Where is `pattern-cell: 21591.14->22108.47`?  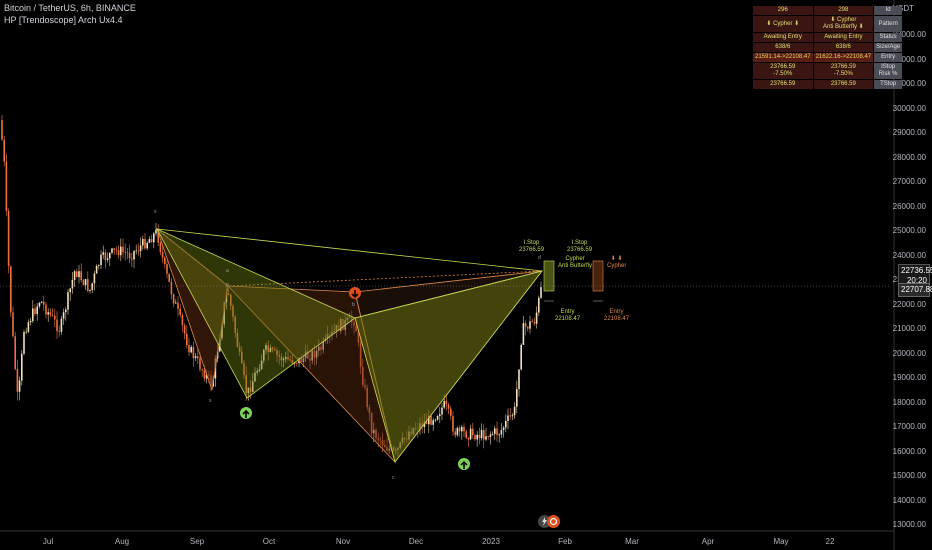
pattern-cell: 21591.14->22108.47 is located at coordinates (783, 57).